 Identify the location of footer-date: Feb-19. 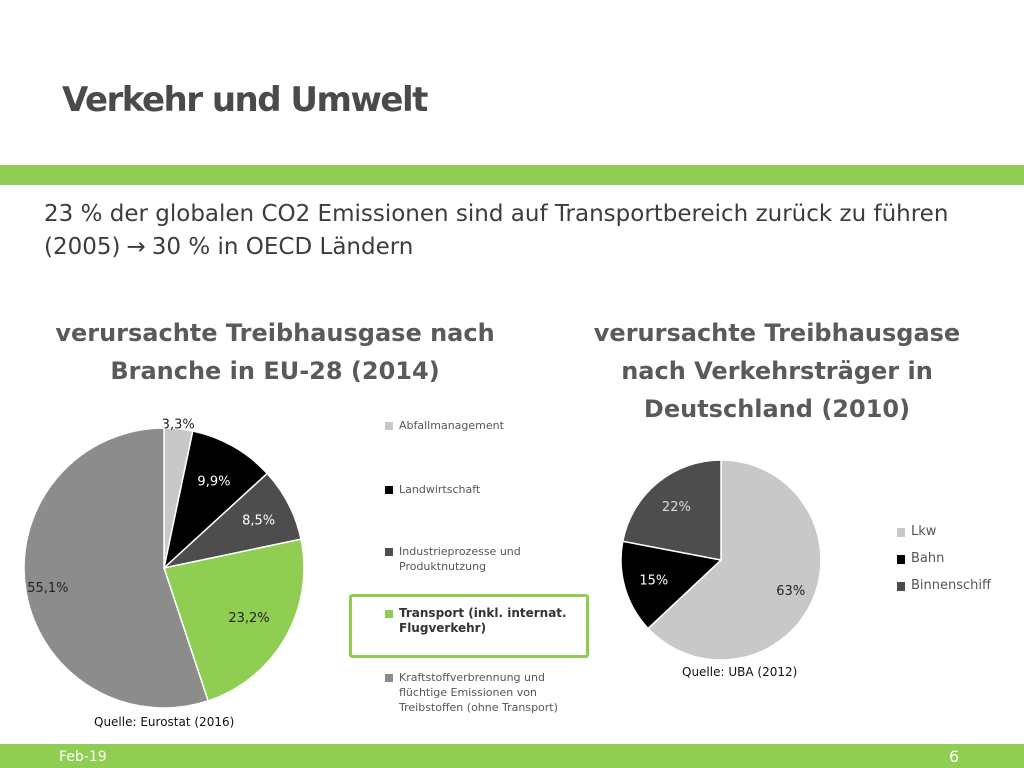
(83, 757).